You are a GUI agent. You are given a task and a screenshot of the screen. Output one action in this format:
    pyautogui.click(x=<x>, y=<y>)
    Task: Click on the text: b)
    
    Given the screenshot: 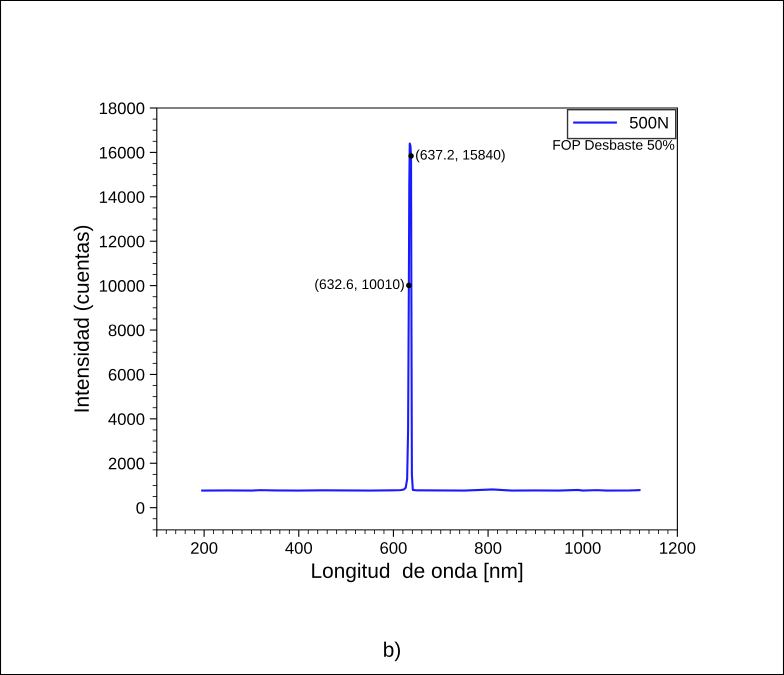 What is the action you would take?
    pyautogui.click(x=392, y=652)
    